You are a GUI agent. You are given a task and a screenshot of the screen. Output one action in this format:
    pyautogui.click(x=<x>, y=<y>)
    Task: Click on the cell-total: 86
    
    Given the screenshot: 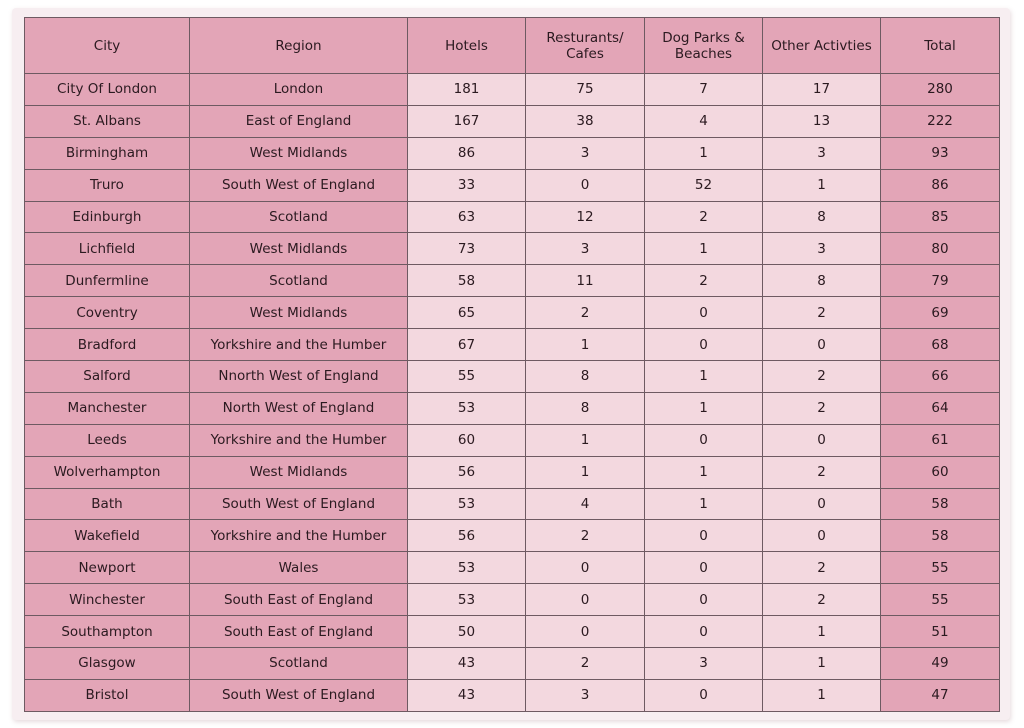 What is the action you would take?
    pyautogui.click(x=940, y=185)
    